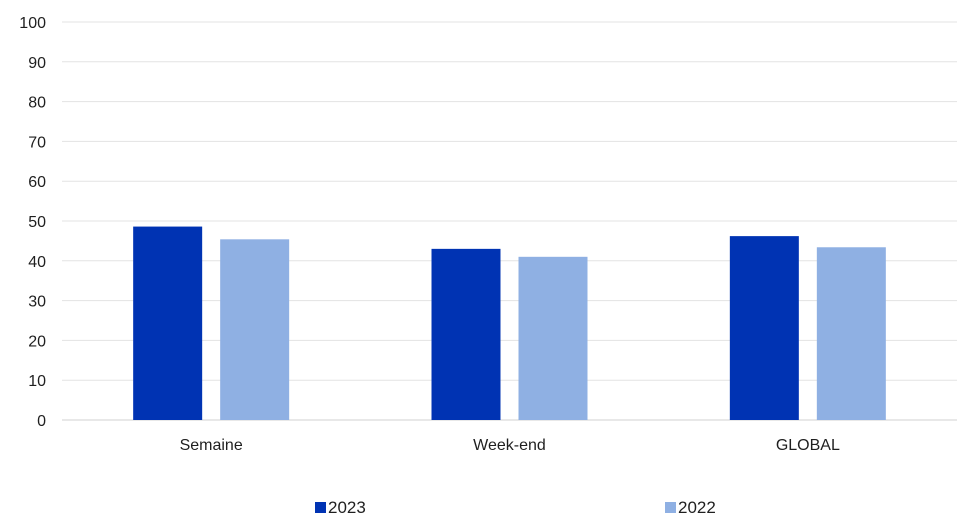  What do you see at coordinates (255, 329) in the screenshot?
I see `bar-semaine-2022` at bounding box center [255, 329].